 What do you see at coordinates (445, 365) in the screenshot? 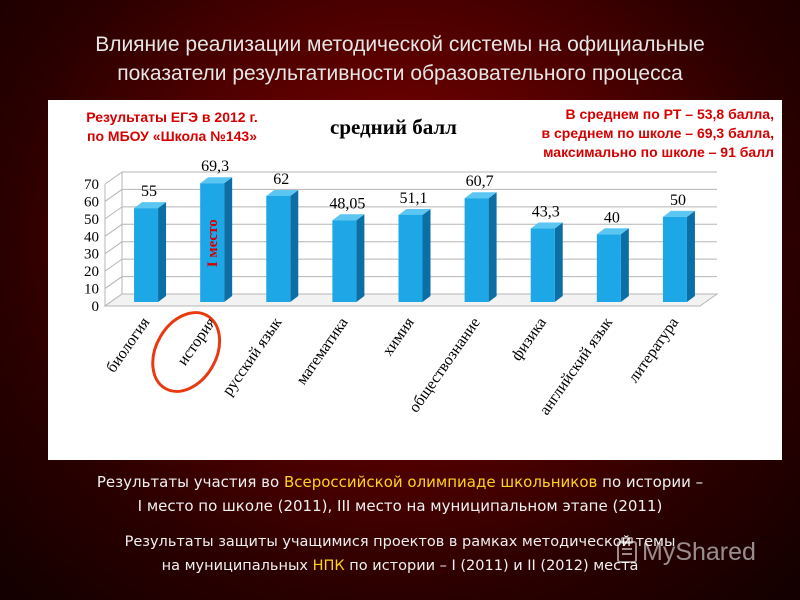
I see `x-tick-label: обществознание` at bounding box center [445, 365].